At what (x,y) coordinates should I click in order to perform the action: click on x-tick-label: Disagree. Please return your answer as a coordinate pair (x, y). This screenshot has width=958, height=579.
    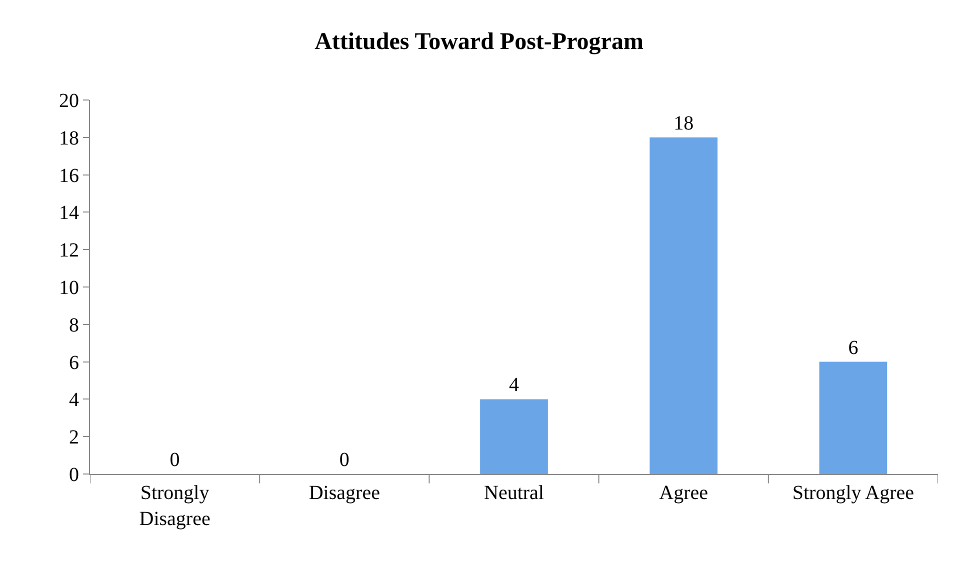
    Looking at the image, I should click on (344, 493).